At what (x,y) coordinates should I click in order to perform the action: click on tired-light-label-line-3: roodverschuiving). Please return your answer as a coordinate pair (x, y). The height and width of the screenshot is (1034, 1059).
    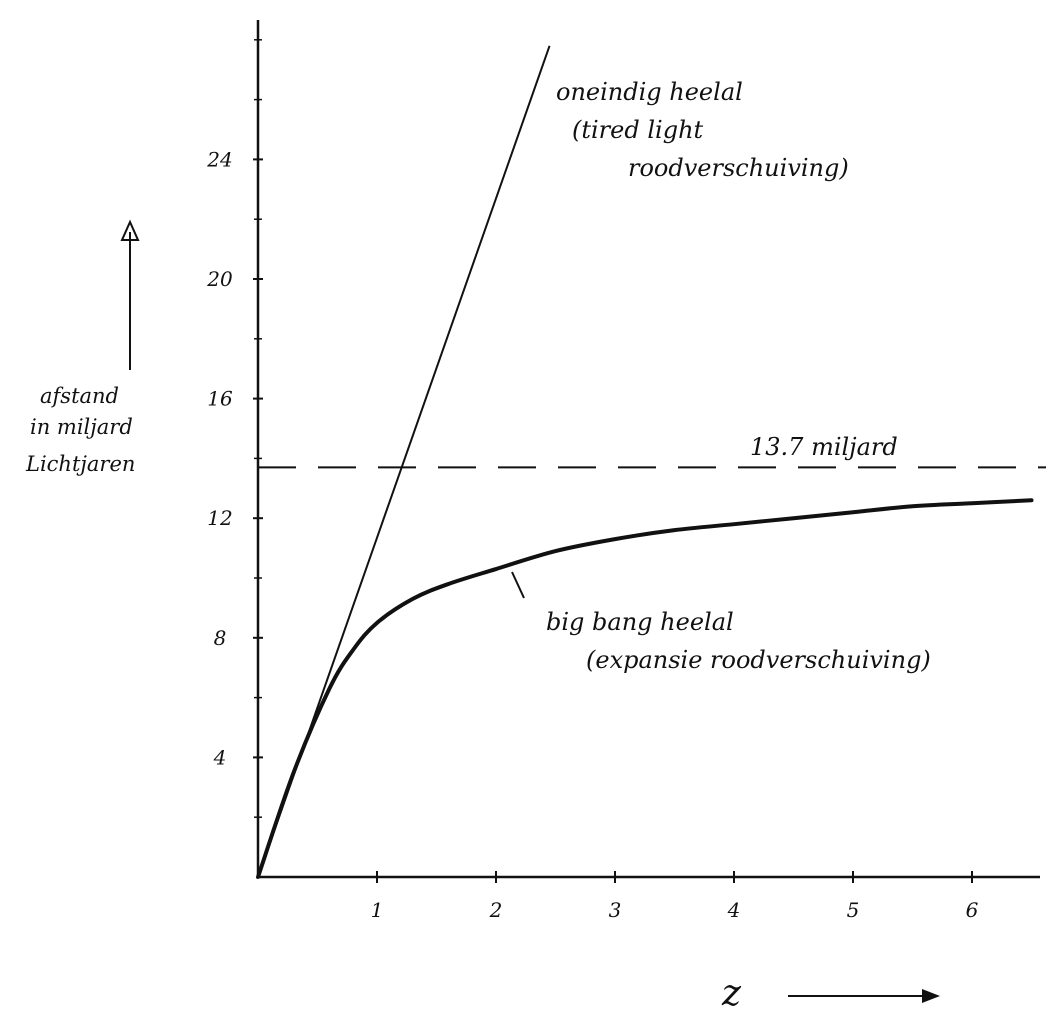
    Looking at the image, I should click on (738, 168).